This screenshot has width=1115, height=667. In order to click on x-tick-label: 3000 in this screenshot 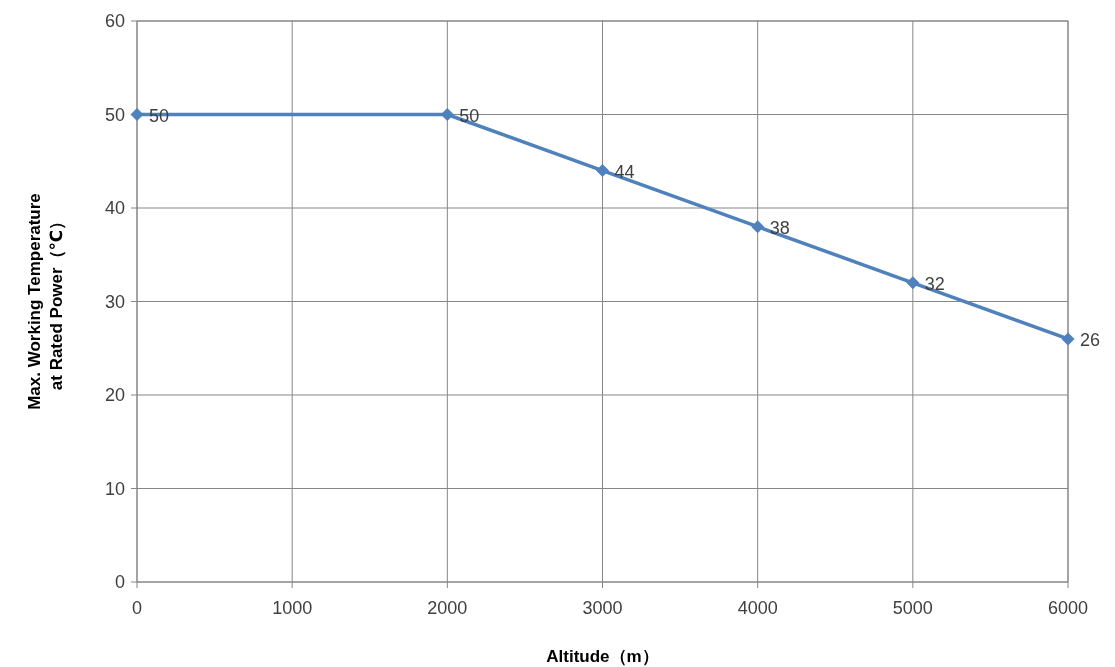, I will do `click(602, 608)`.